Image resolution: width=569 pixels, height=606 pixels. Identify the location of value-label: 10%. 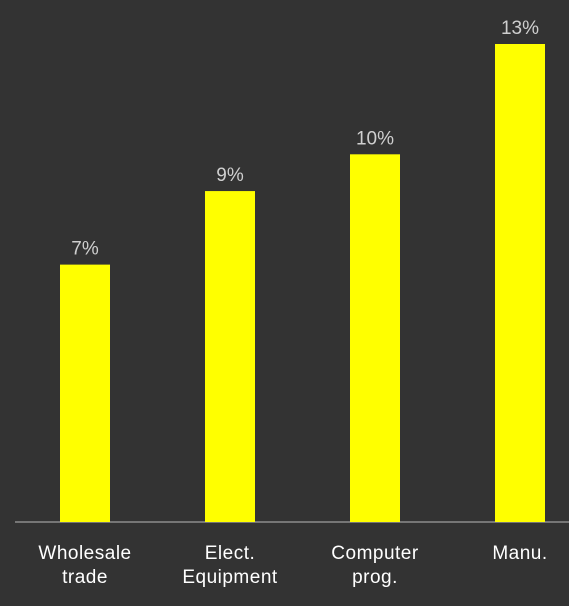
(375, 138).